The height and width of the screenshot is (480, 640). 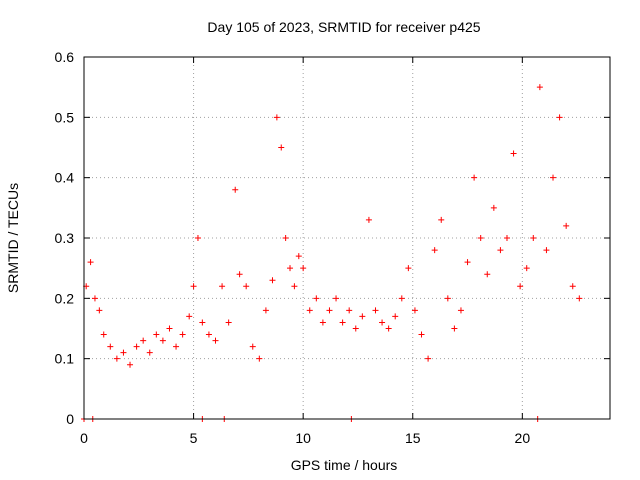 What do you see at coordinates (65, 178) in the screenshot?
I see `y-tick-label: 0.4` at bounding box center [65, 178].